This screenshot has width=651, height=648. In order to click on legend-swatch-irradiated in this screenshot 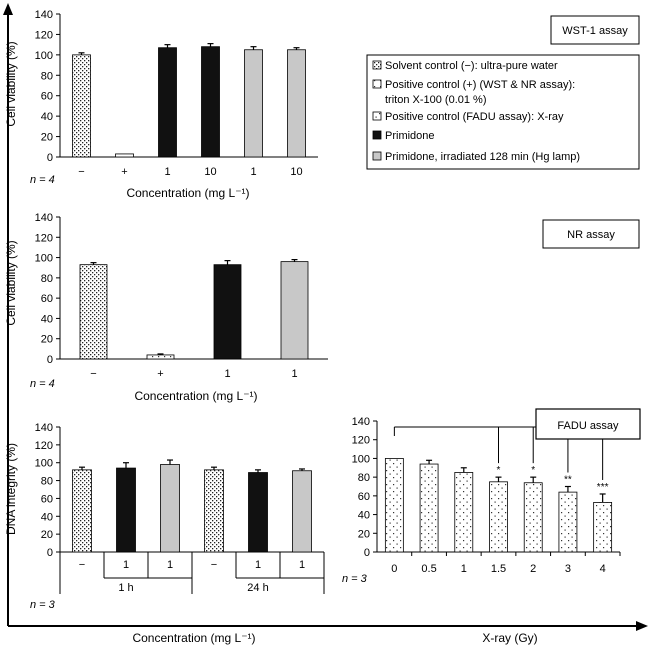, I will do `click(377, 156)`.